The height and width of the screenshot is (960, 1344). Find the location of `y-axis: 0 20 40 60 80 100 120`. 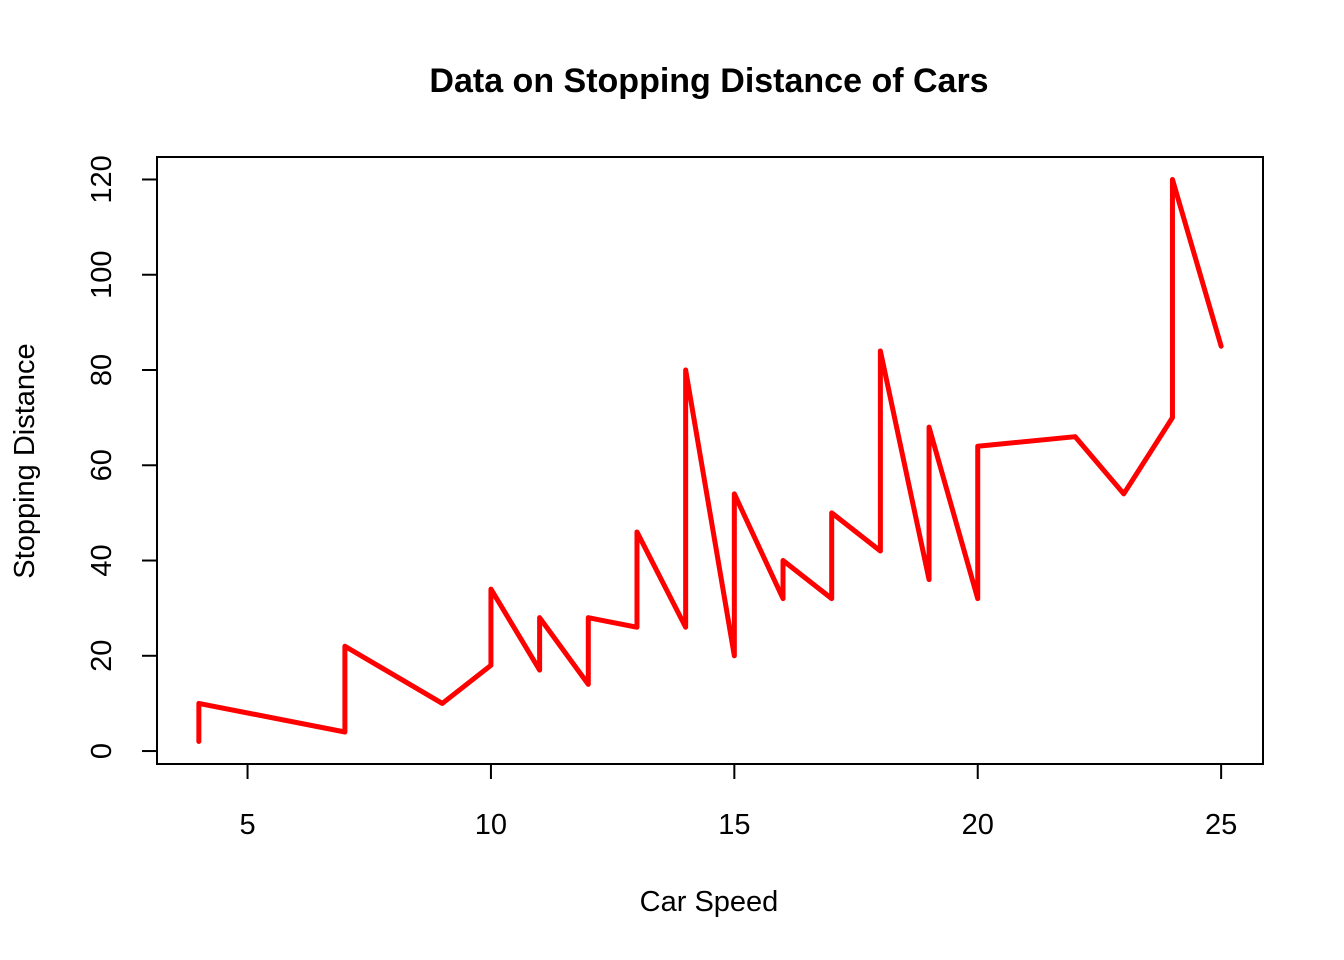

y-axis: 0 20 40 60 80 100 120 is located at coordinates (121, 457).